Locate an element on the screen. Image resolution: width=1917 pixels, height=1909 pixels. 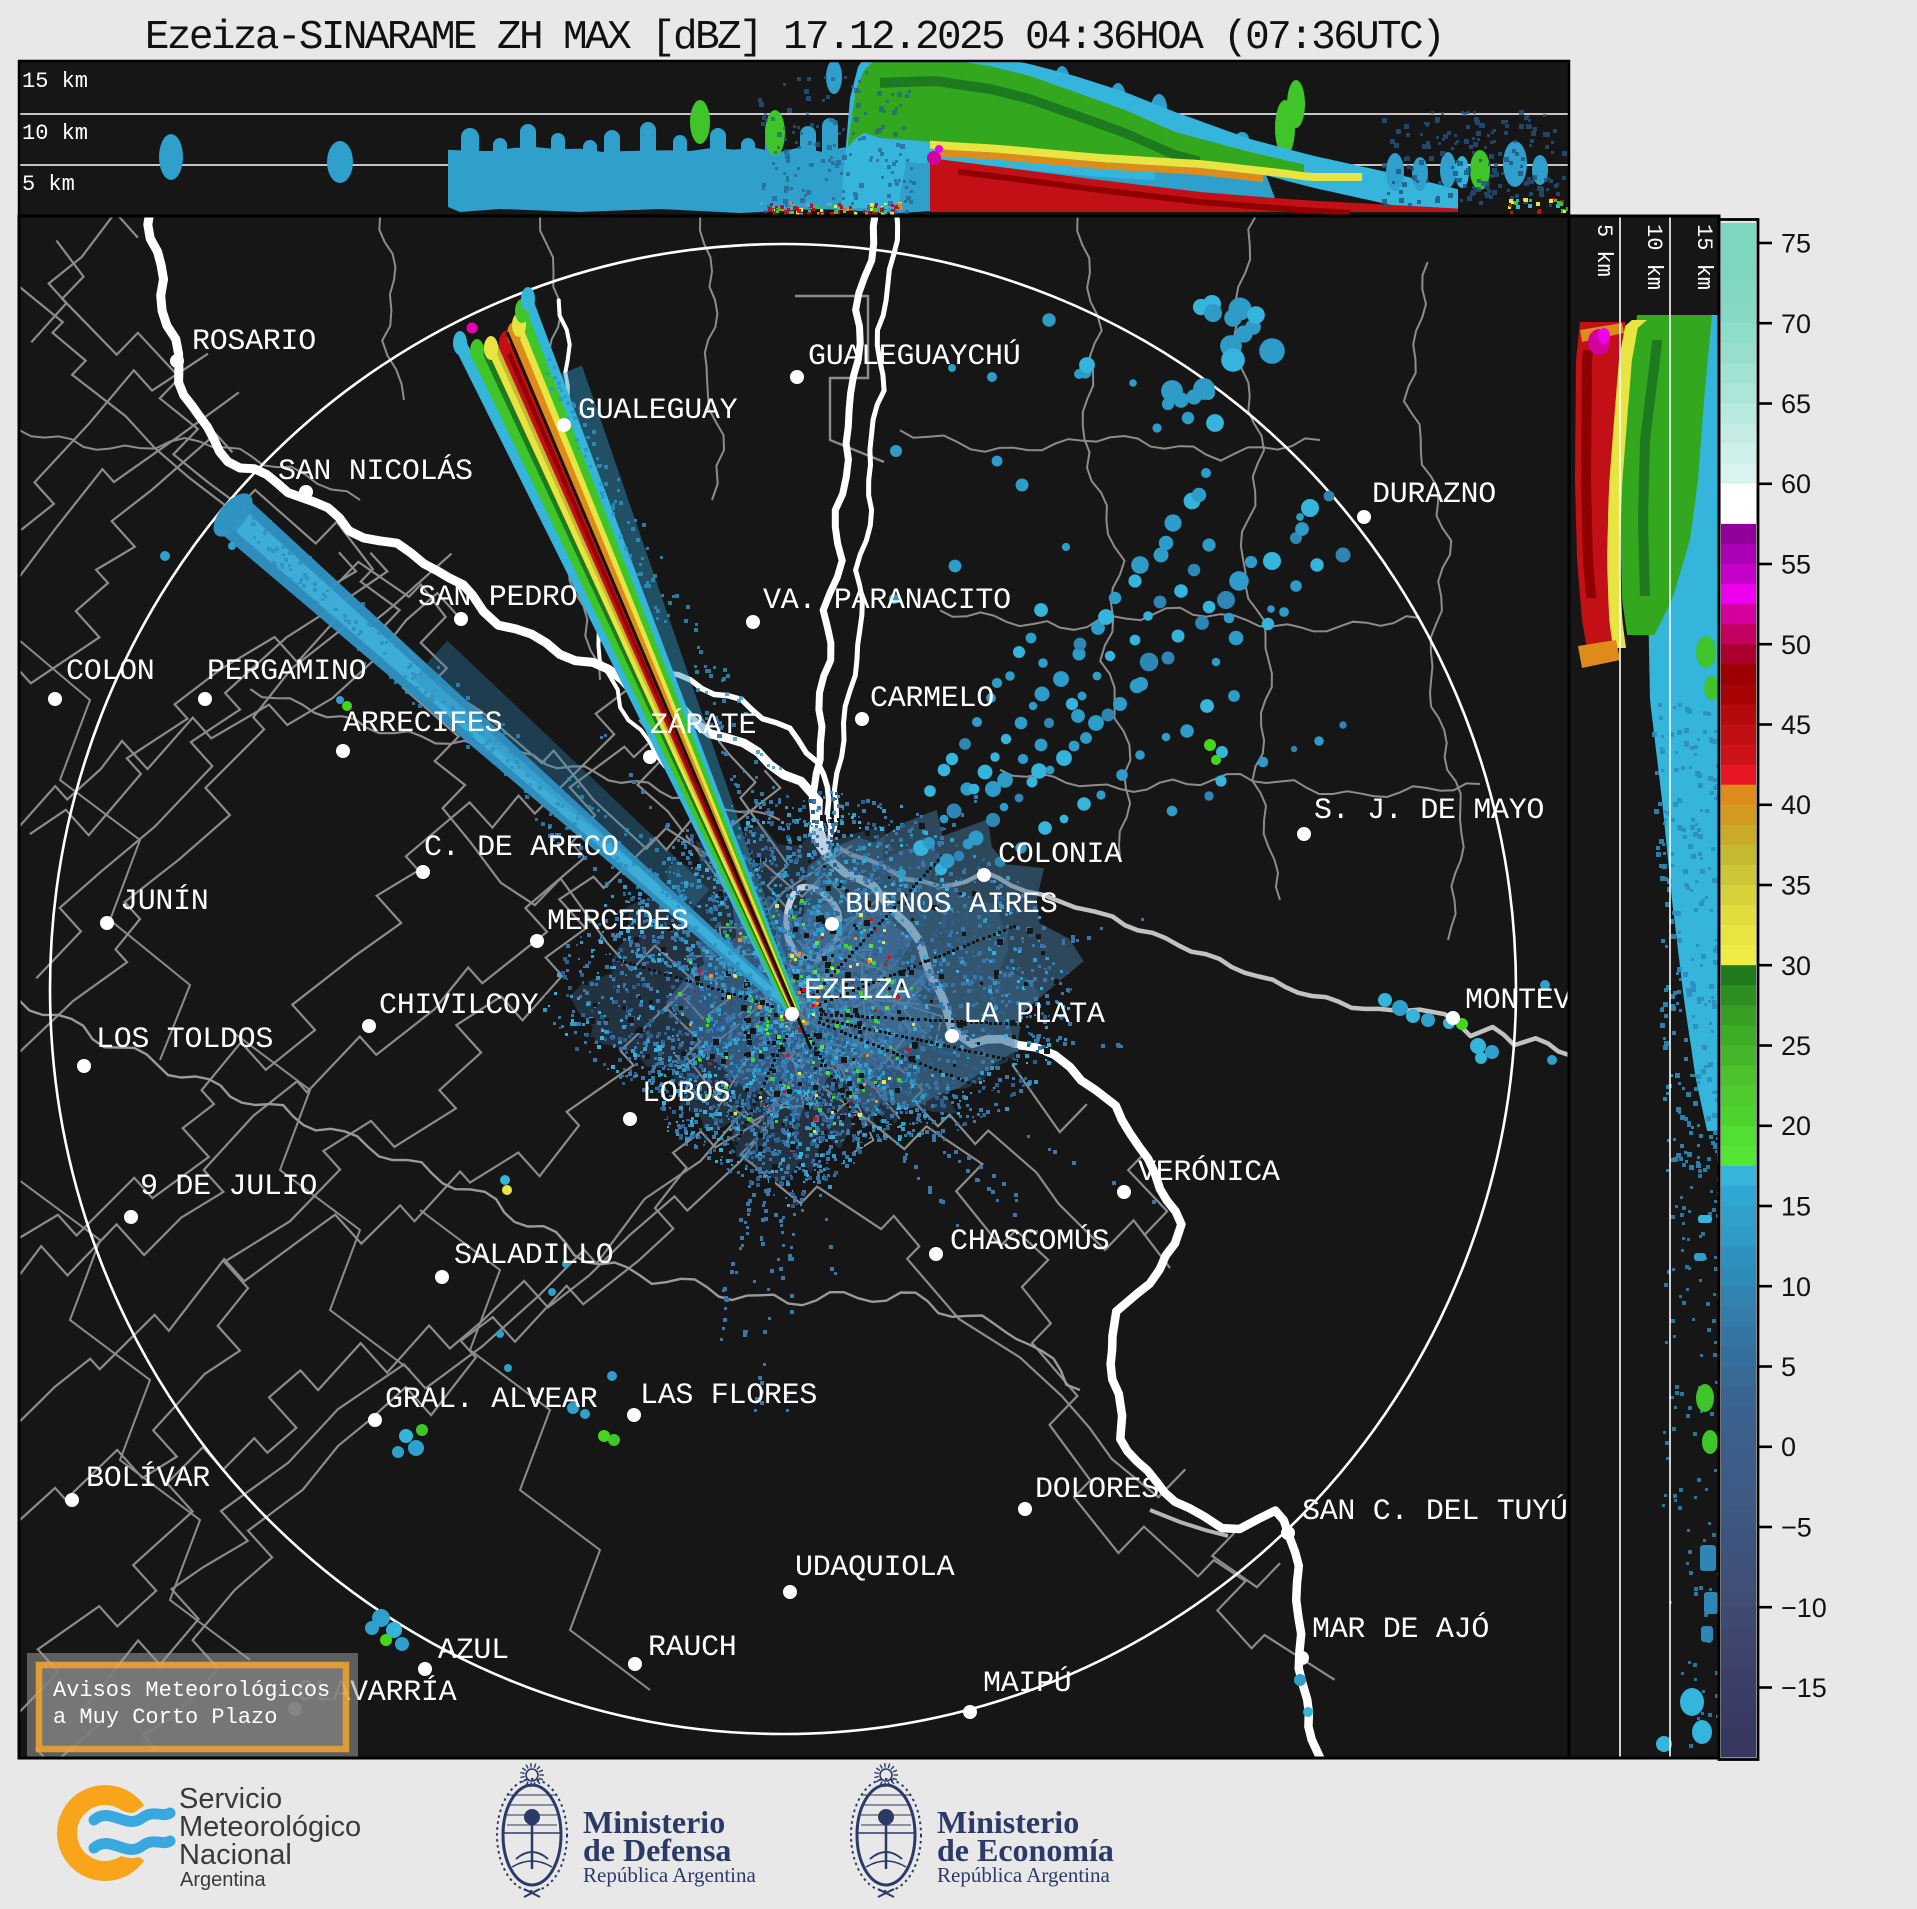
svg-text: −15 is located at coordinates (1804, 1688).